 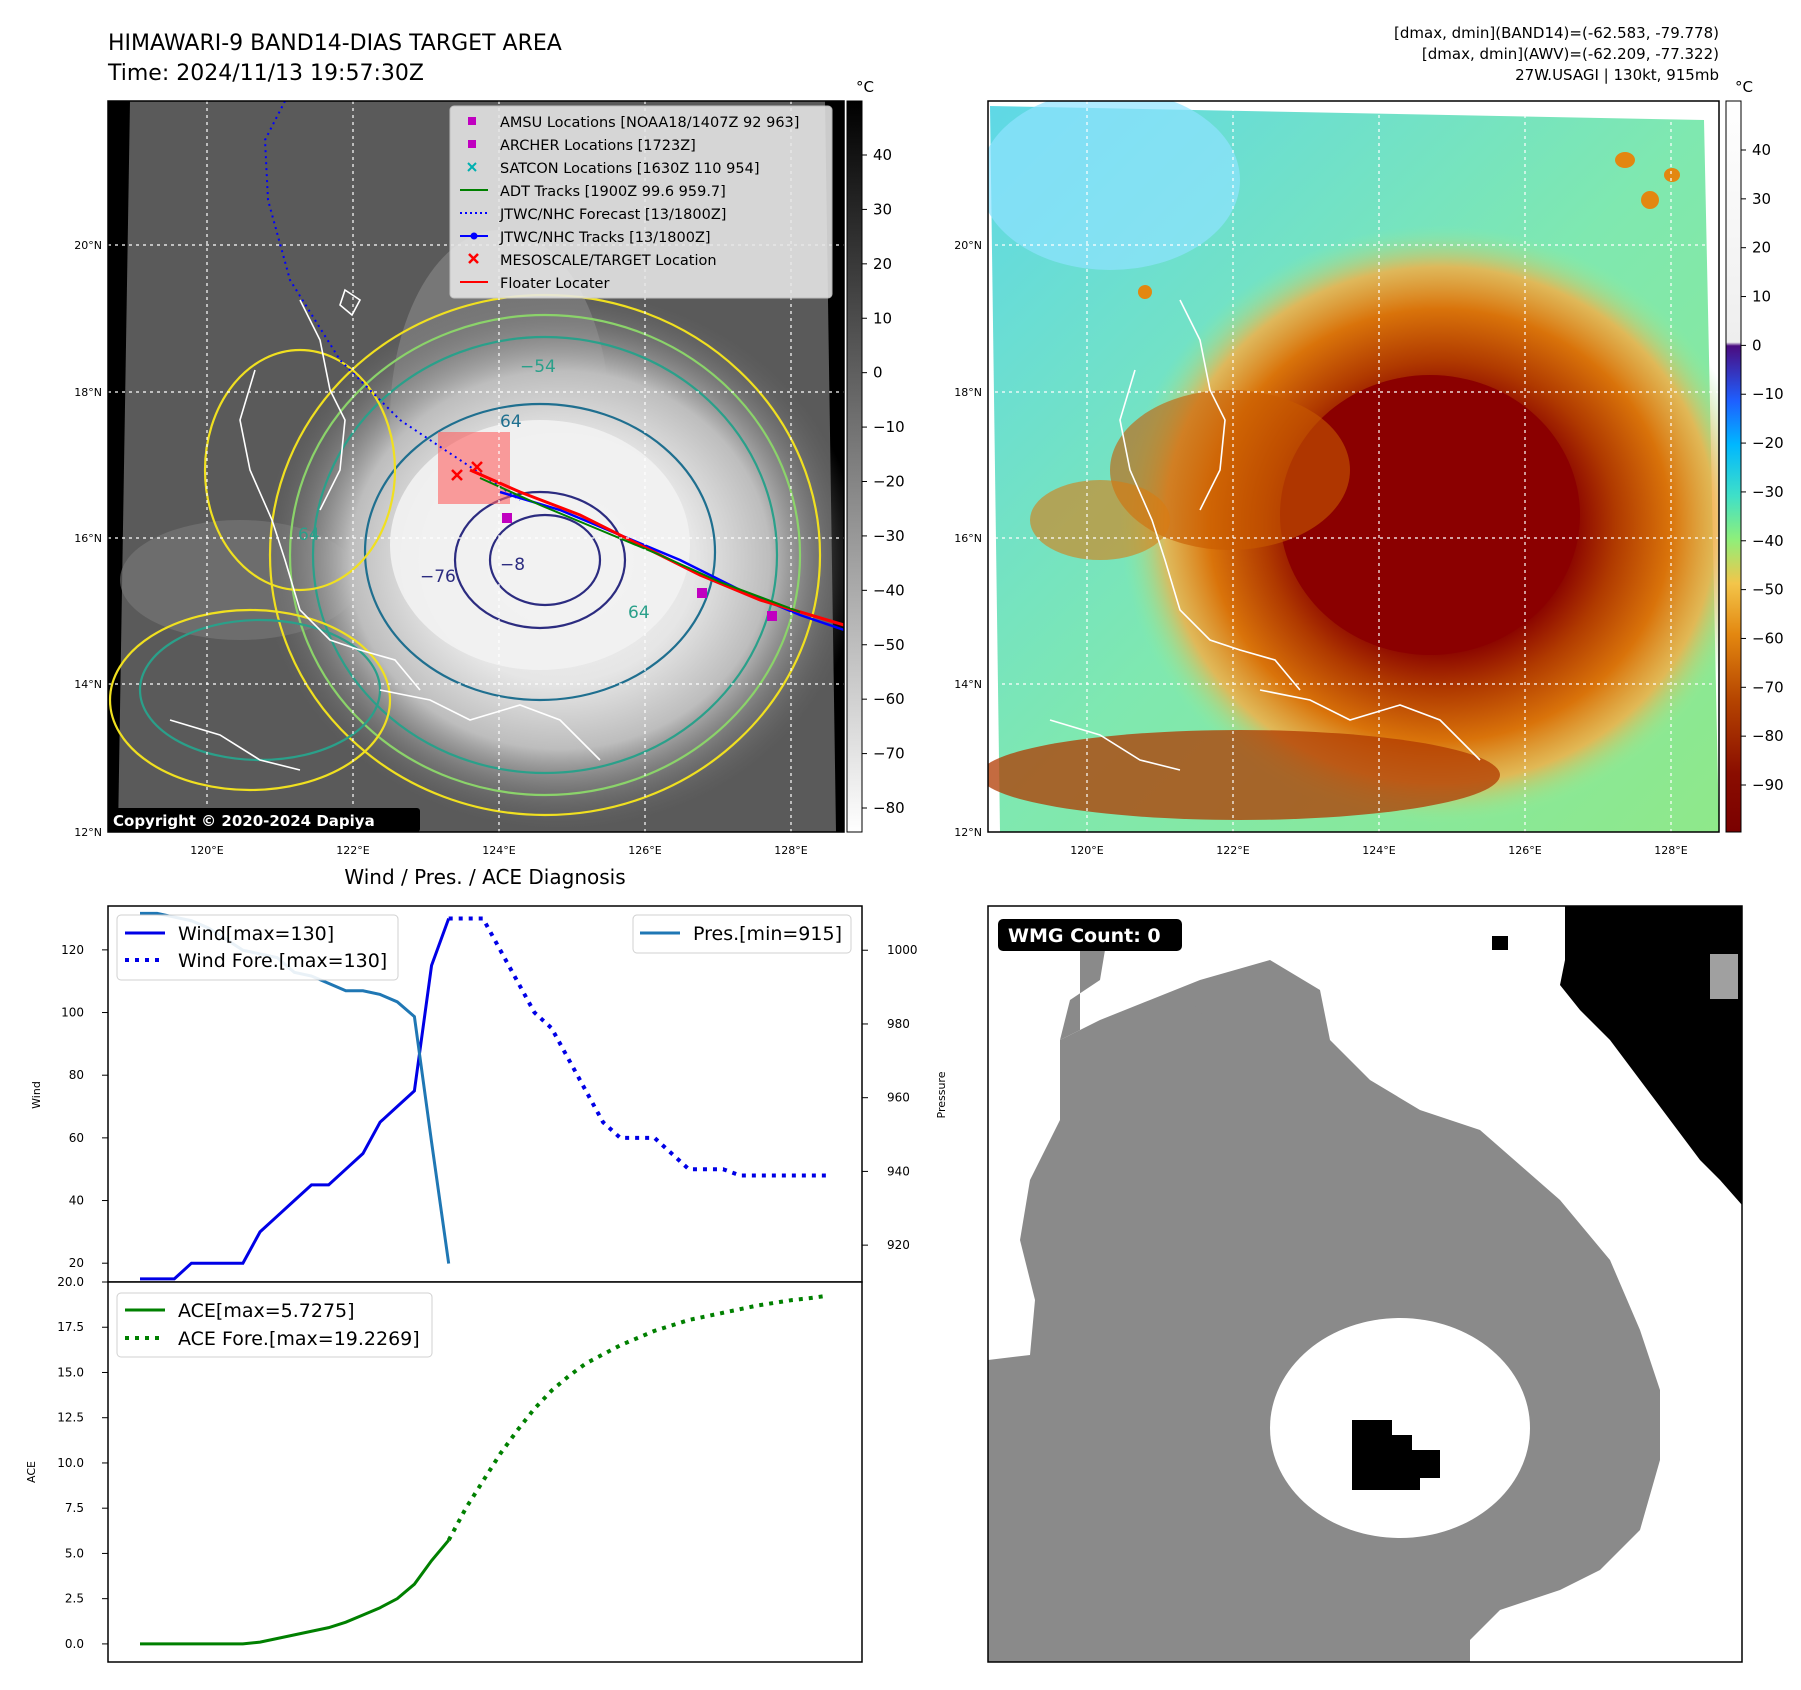 I want to click on legend-label: Pres.[min=915], so click(x=767, y=934).